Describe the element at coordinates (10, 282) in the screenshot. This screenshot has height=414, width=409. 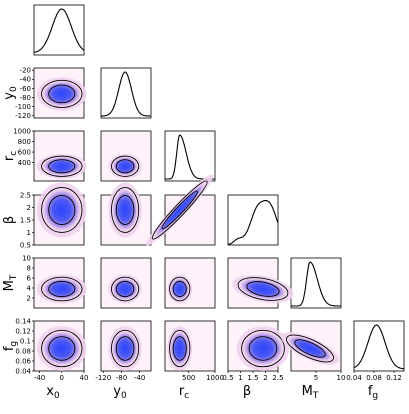
I see `y-axis-label-MT: MT` at that location.